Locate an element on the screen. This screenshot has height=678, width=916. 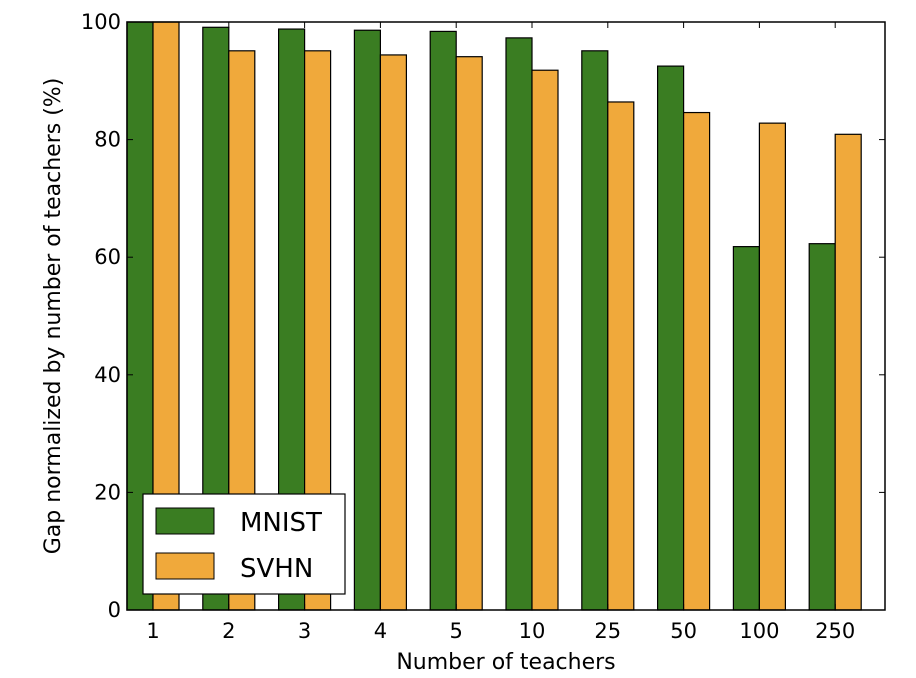
x-tick-label-1: 1 is located at coordinates (152, 631).